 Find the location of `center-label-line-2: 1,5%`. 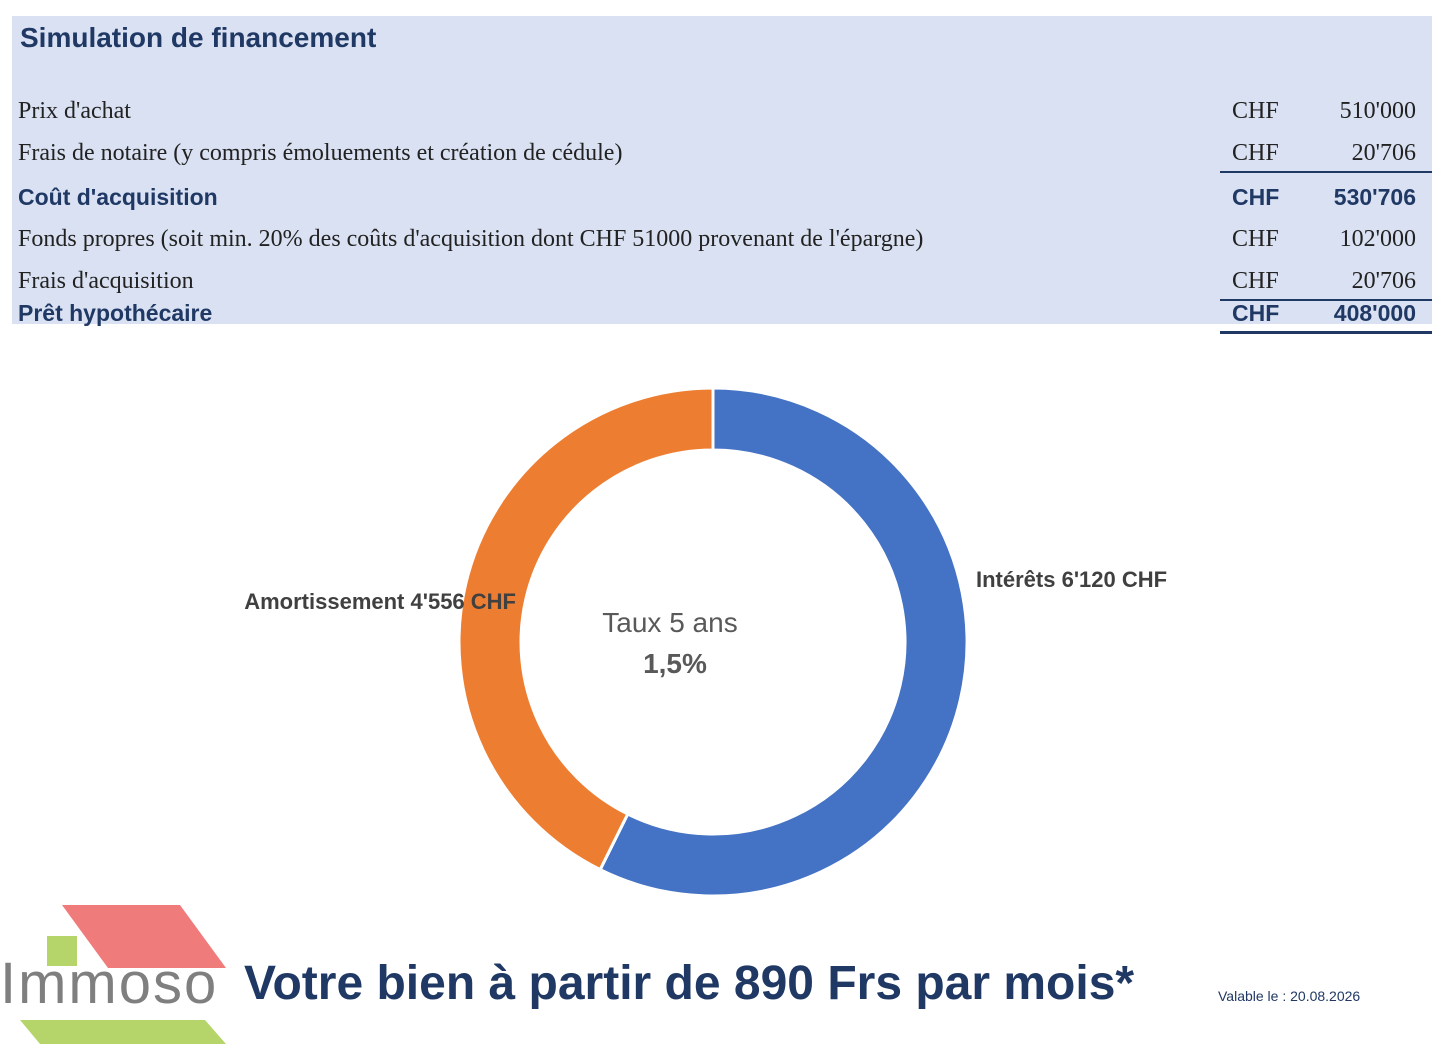

center-label-line-2: 1,5% is located at coordinates (675, 663).